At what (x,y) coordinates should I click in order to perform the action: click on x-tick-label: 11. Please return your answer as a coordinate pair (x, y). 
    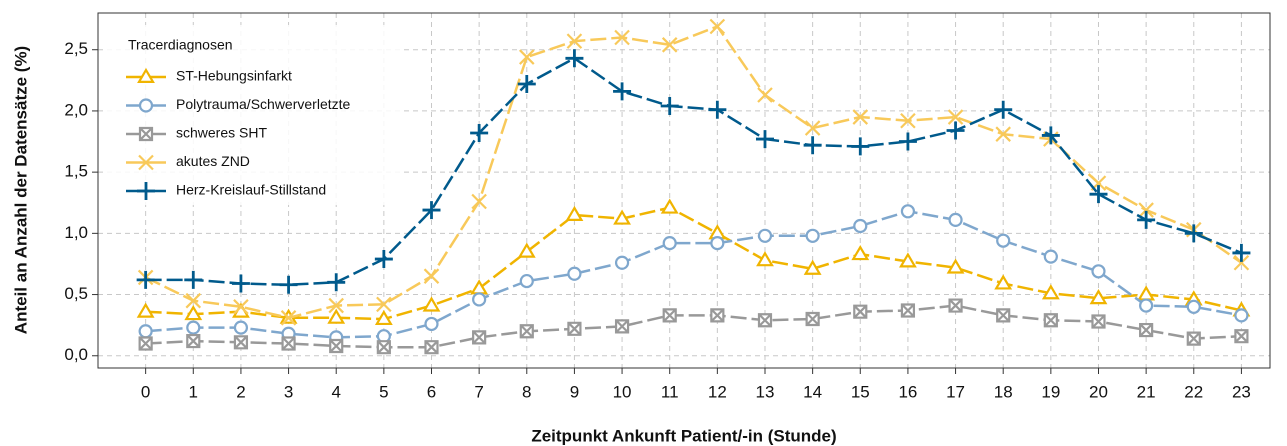
    Looking at the image, I should click on (670, 391).